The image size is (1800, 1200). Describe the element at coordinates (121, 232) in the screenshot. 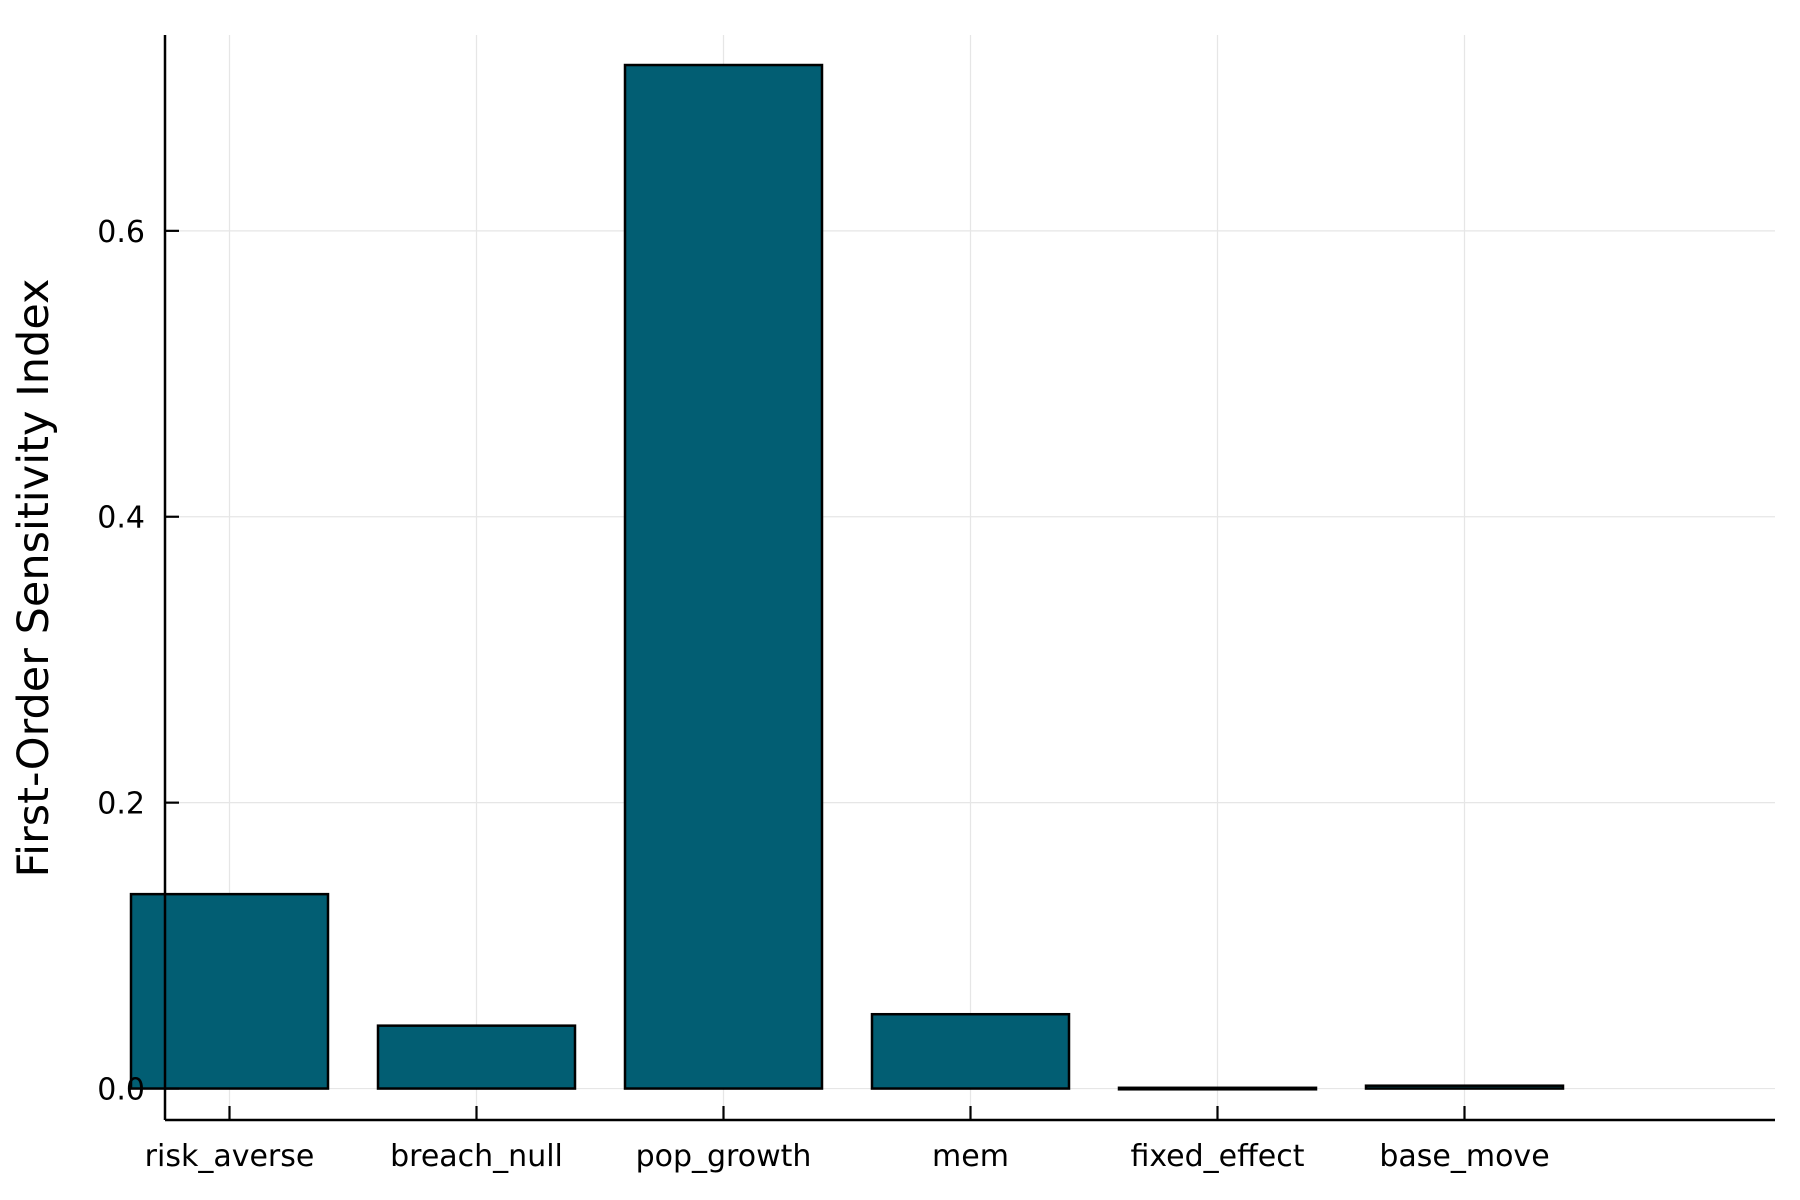

I see `y-tick-label: 0.6` at that location.